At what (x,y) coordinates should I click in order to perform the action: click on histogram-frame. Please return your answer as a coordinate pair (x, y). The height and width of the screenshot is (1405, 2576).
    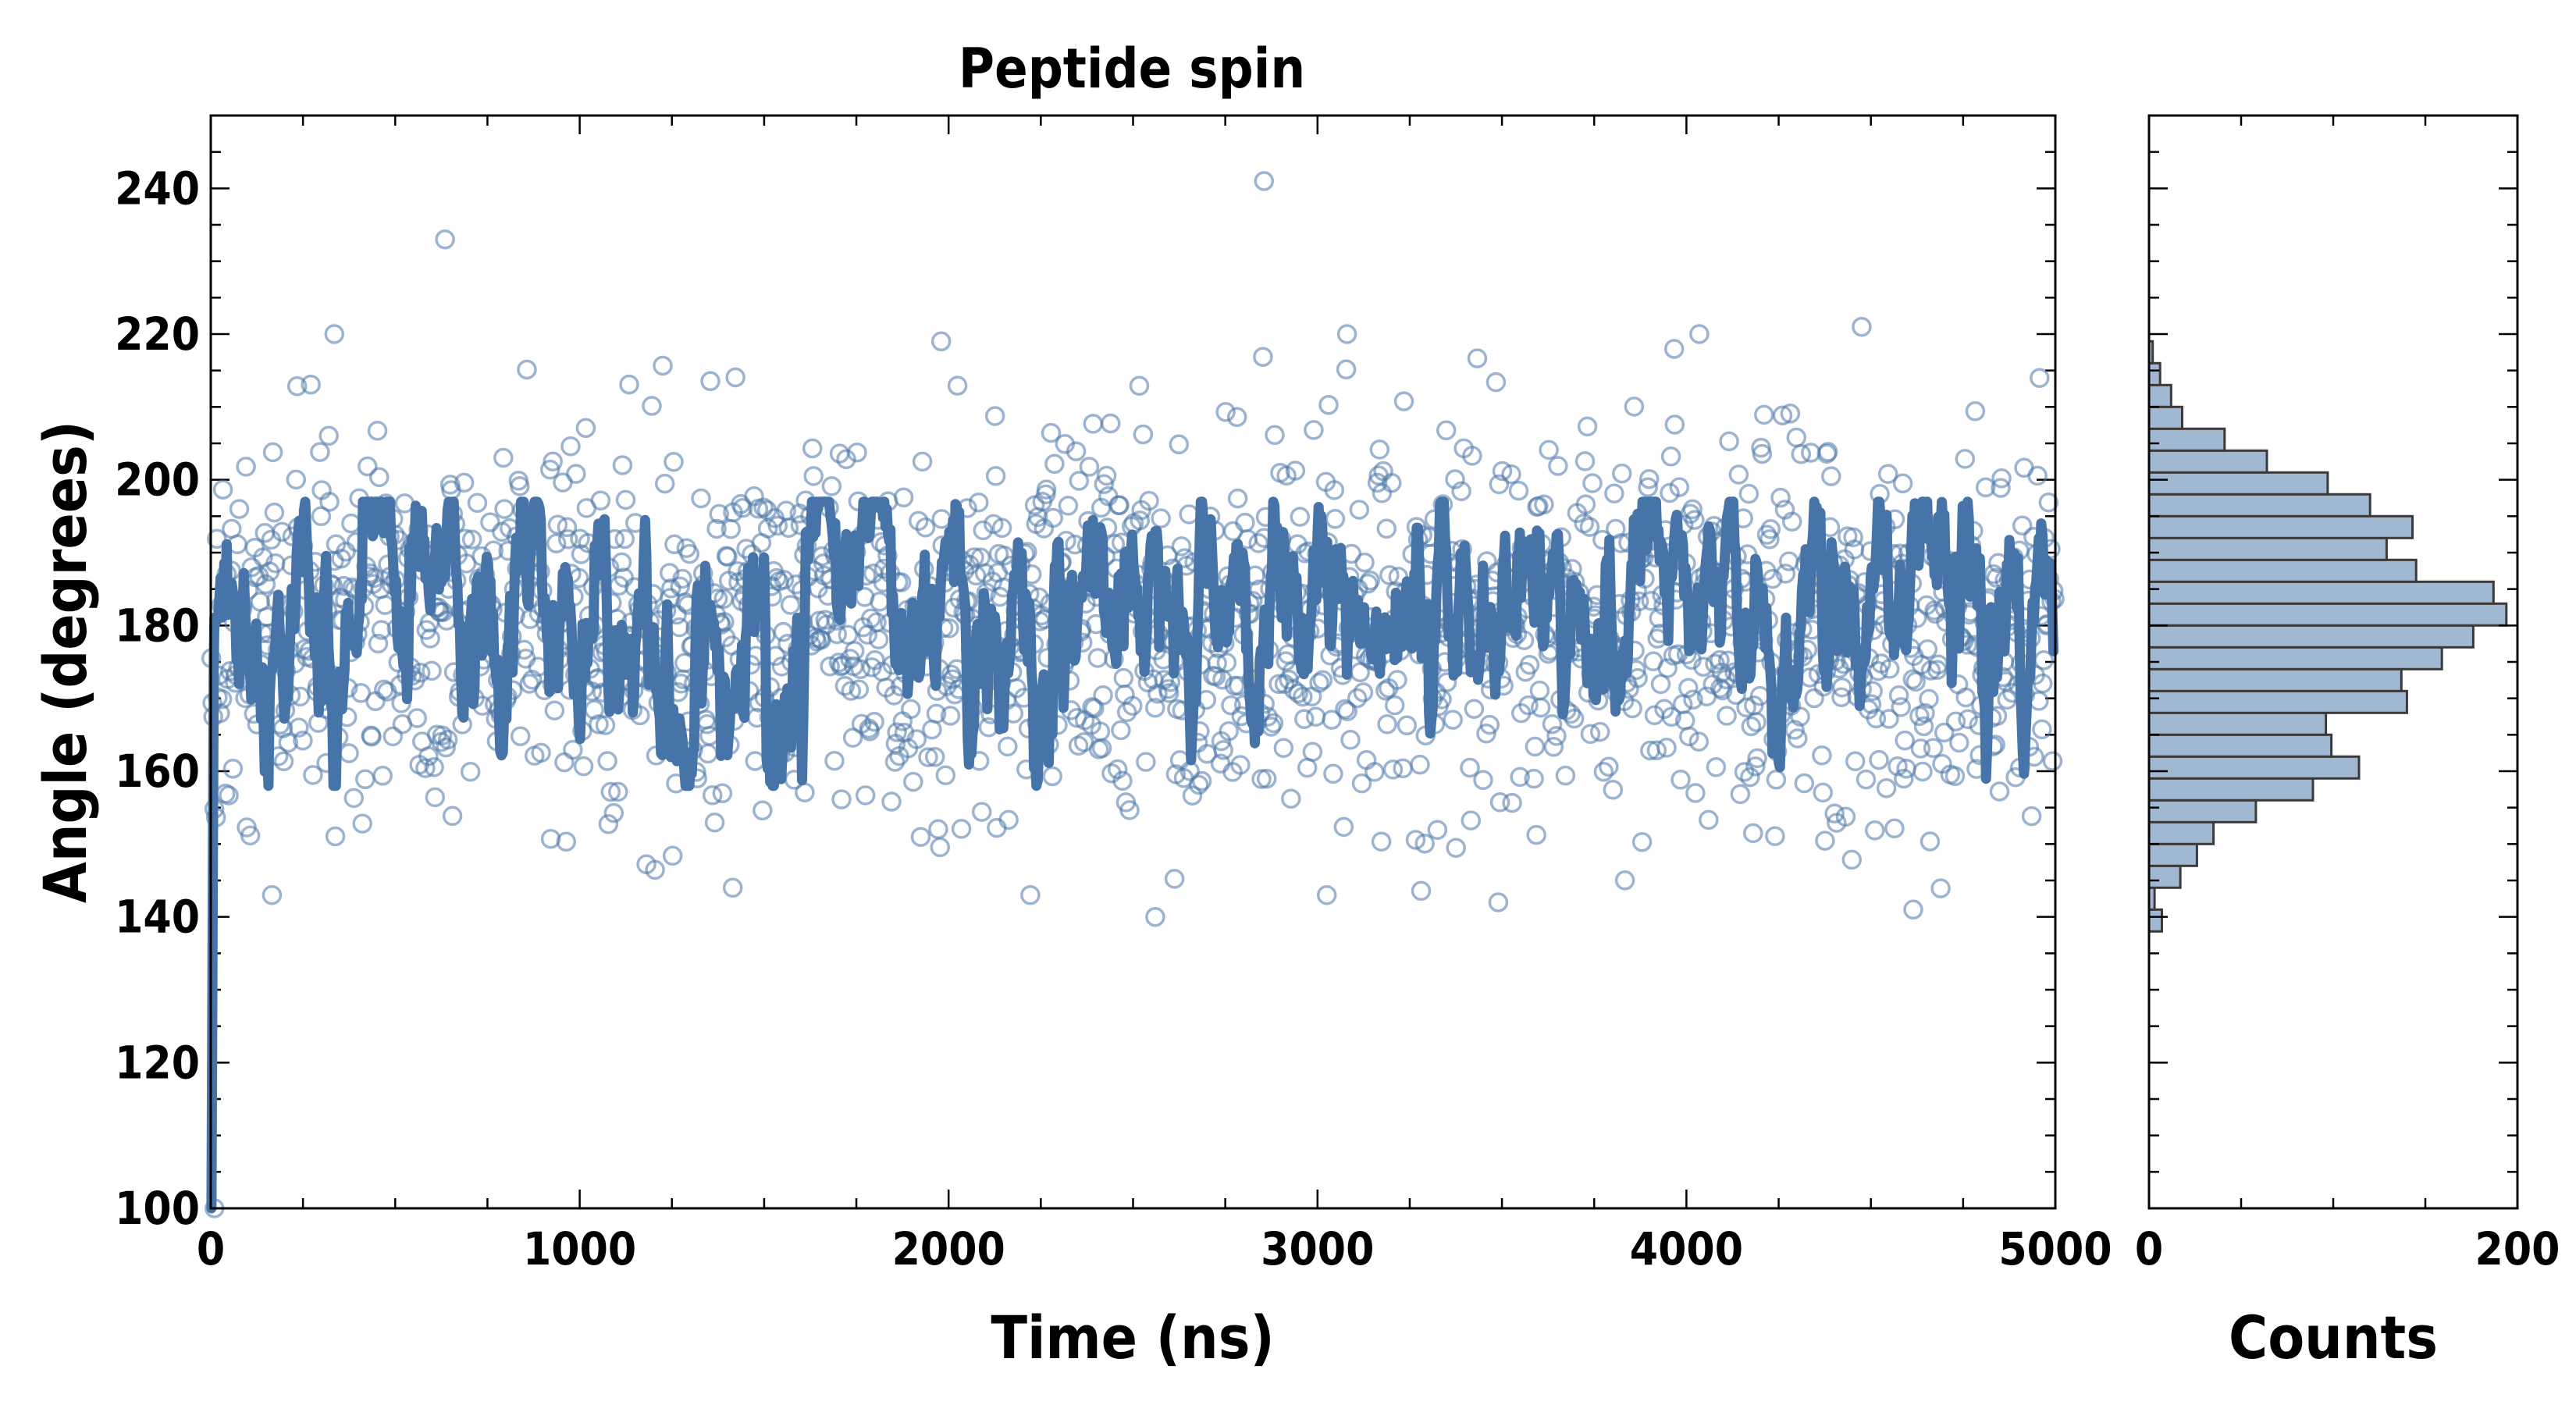
    Looking at the image, I should click on (2333, 662).